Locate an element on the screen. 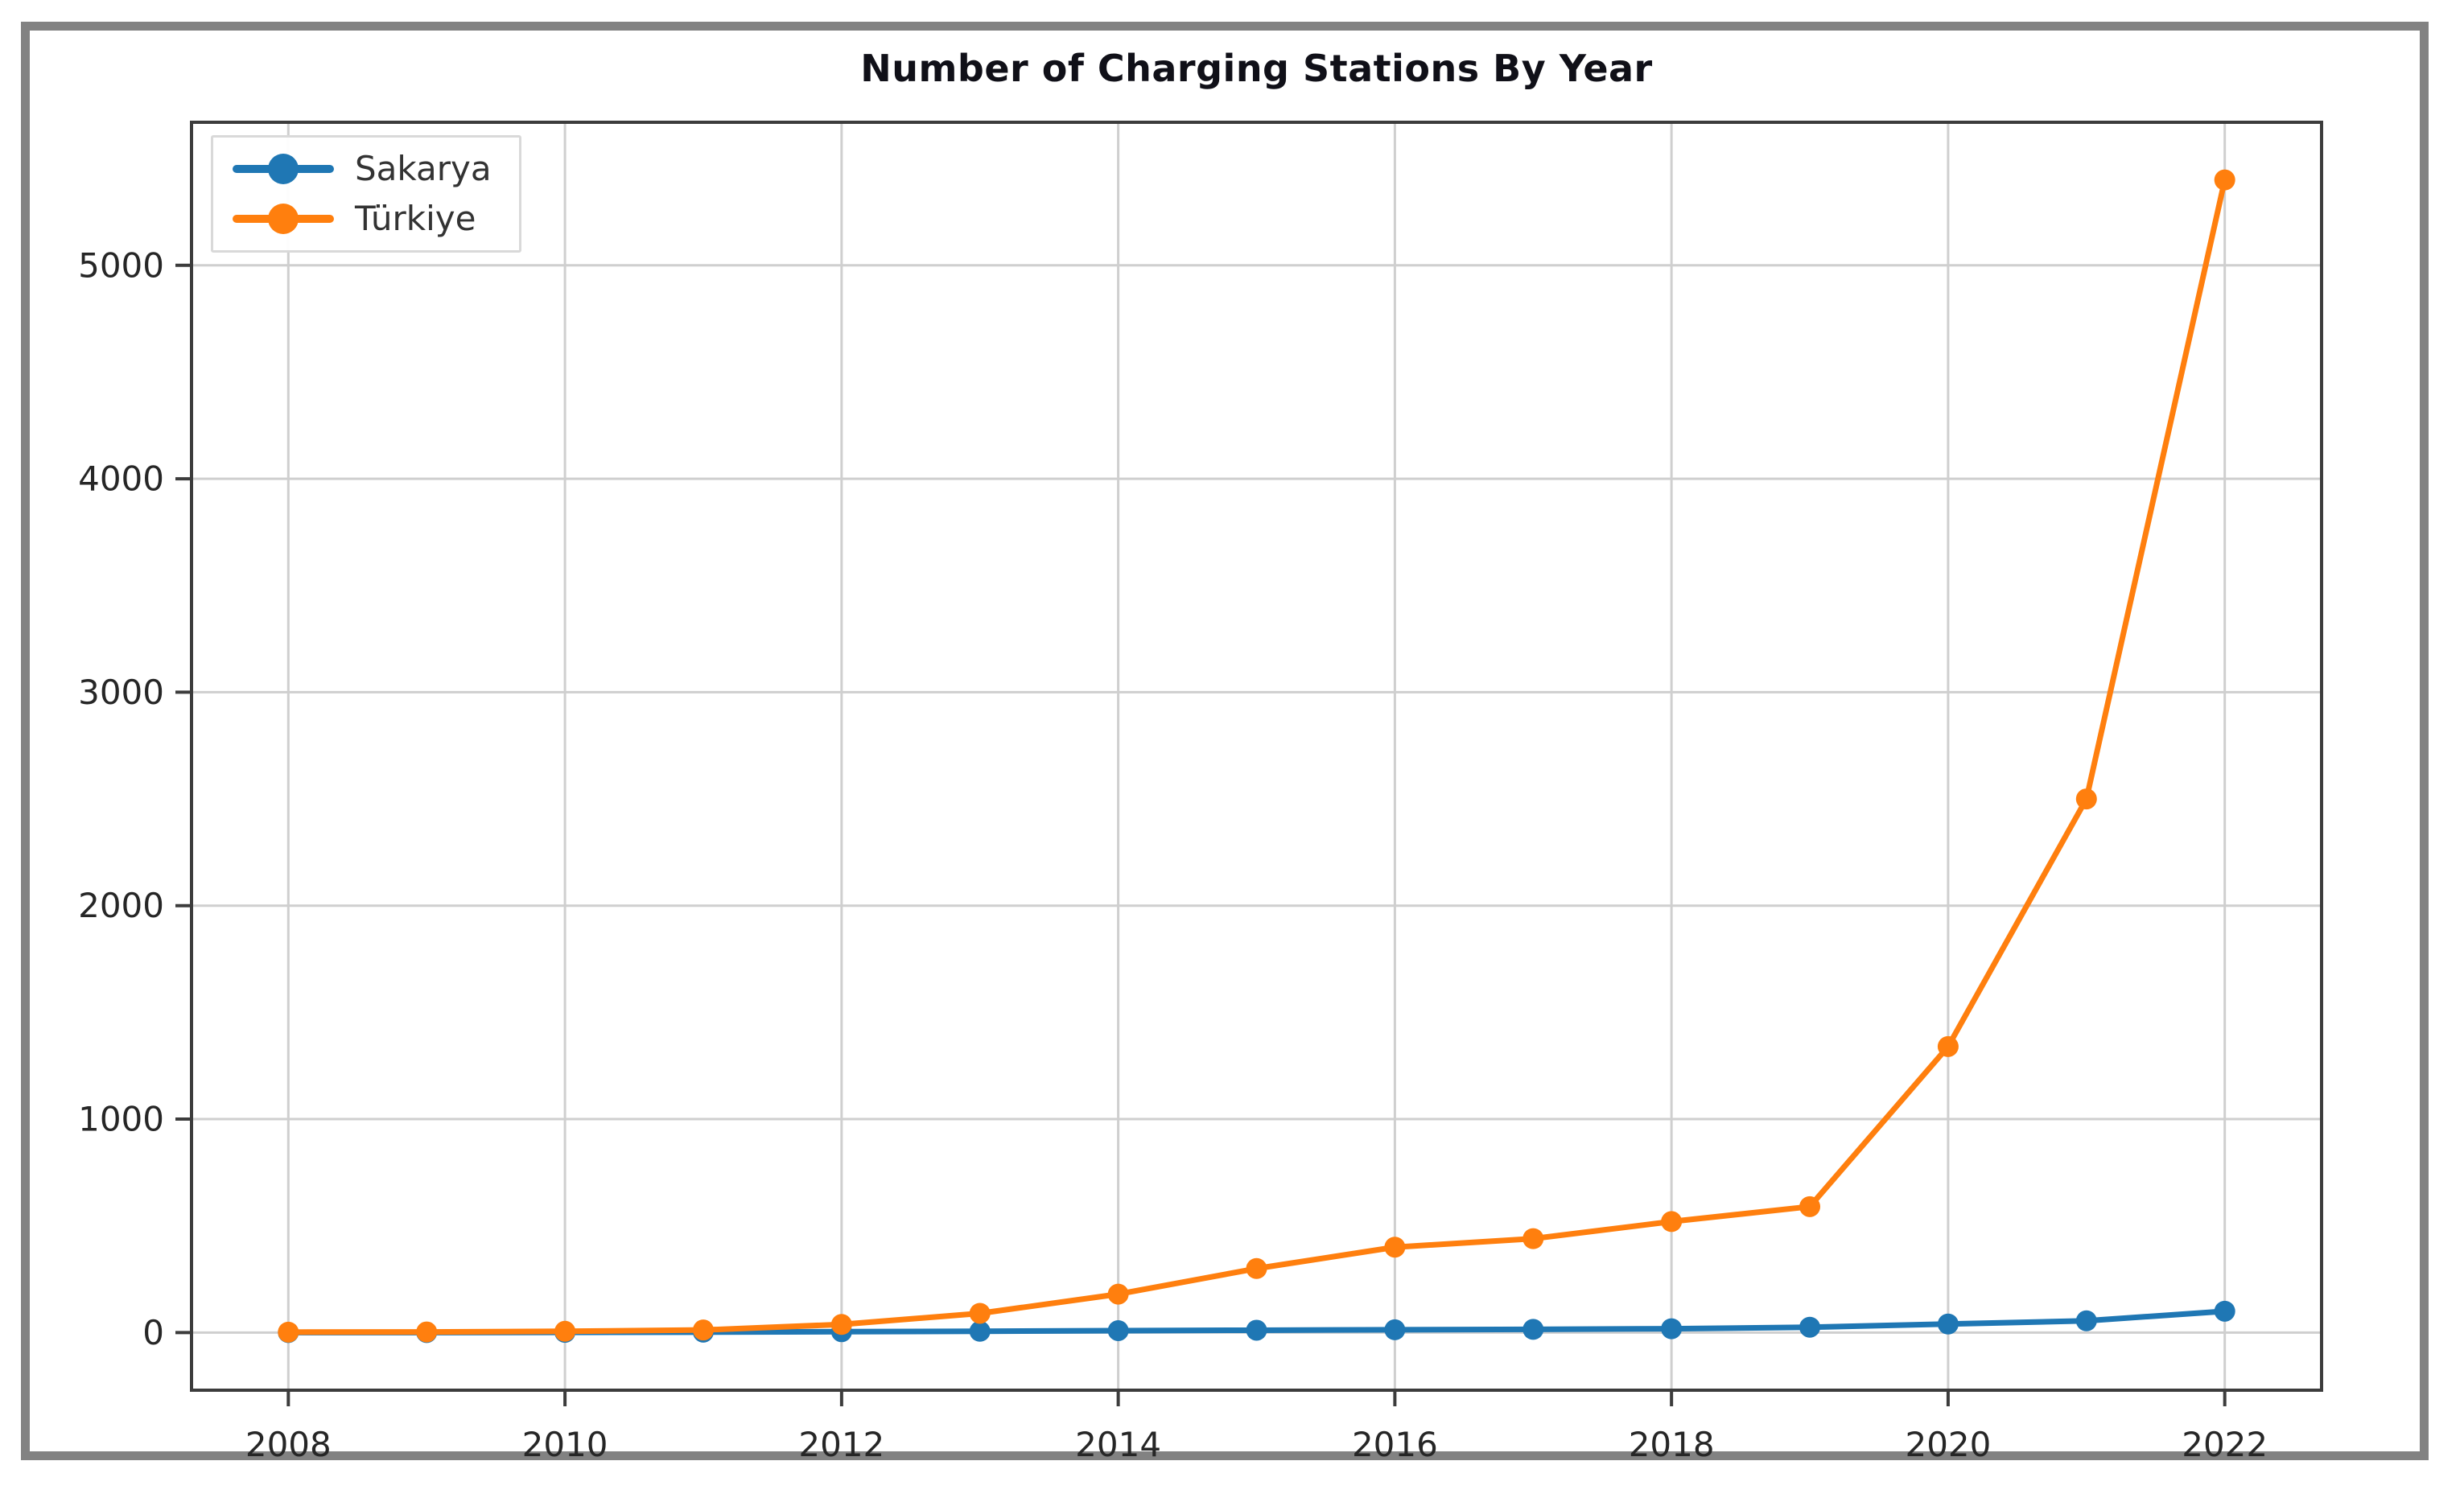  x-tick-label: 2018 is located at coordinates (1672, 1444).